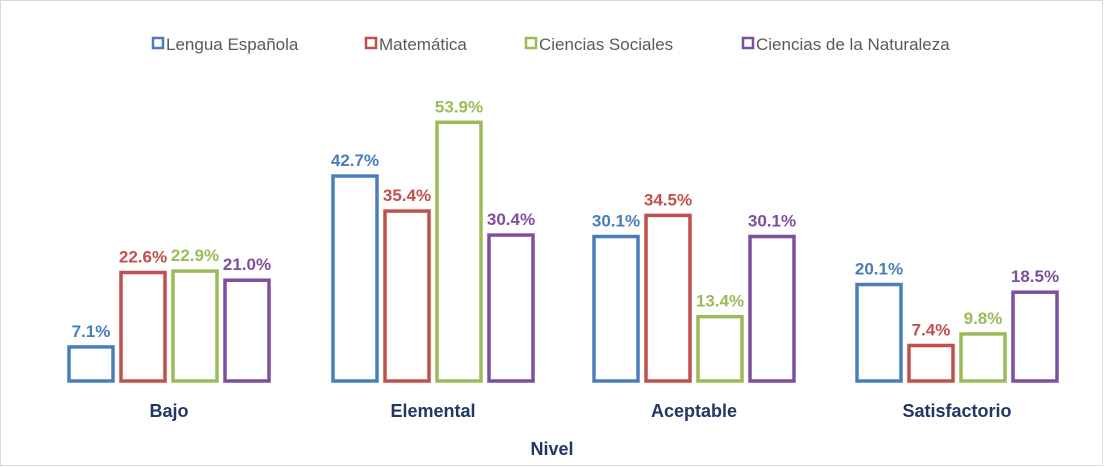 The height and width of the screenshot is (467, 1104). Describe the element at coordinates (853, 44) in the screenshot. I see `legend-label: Ciencias de la Naturaleza` at that location.